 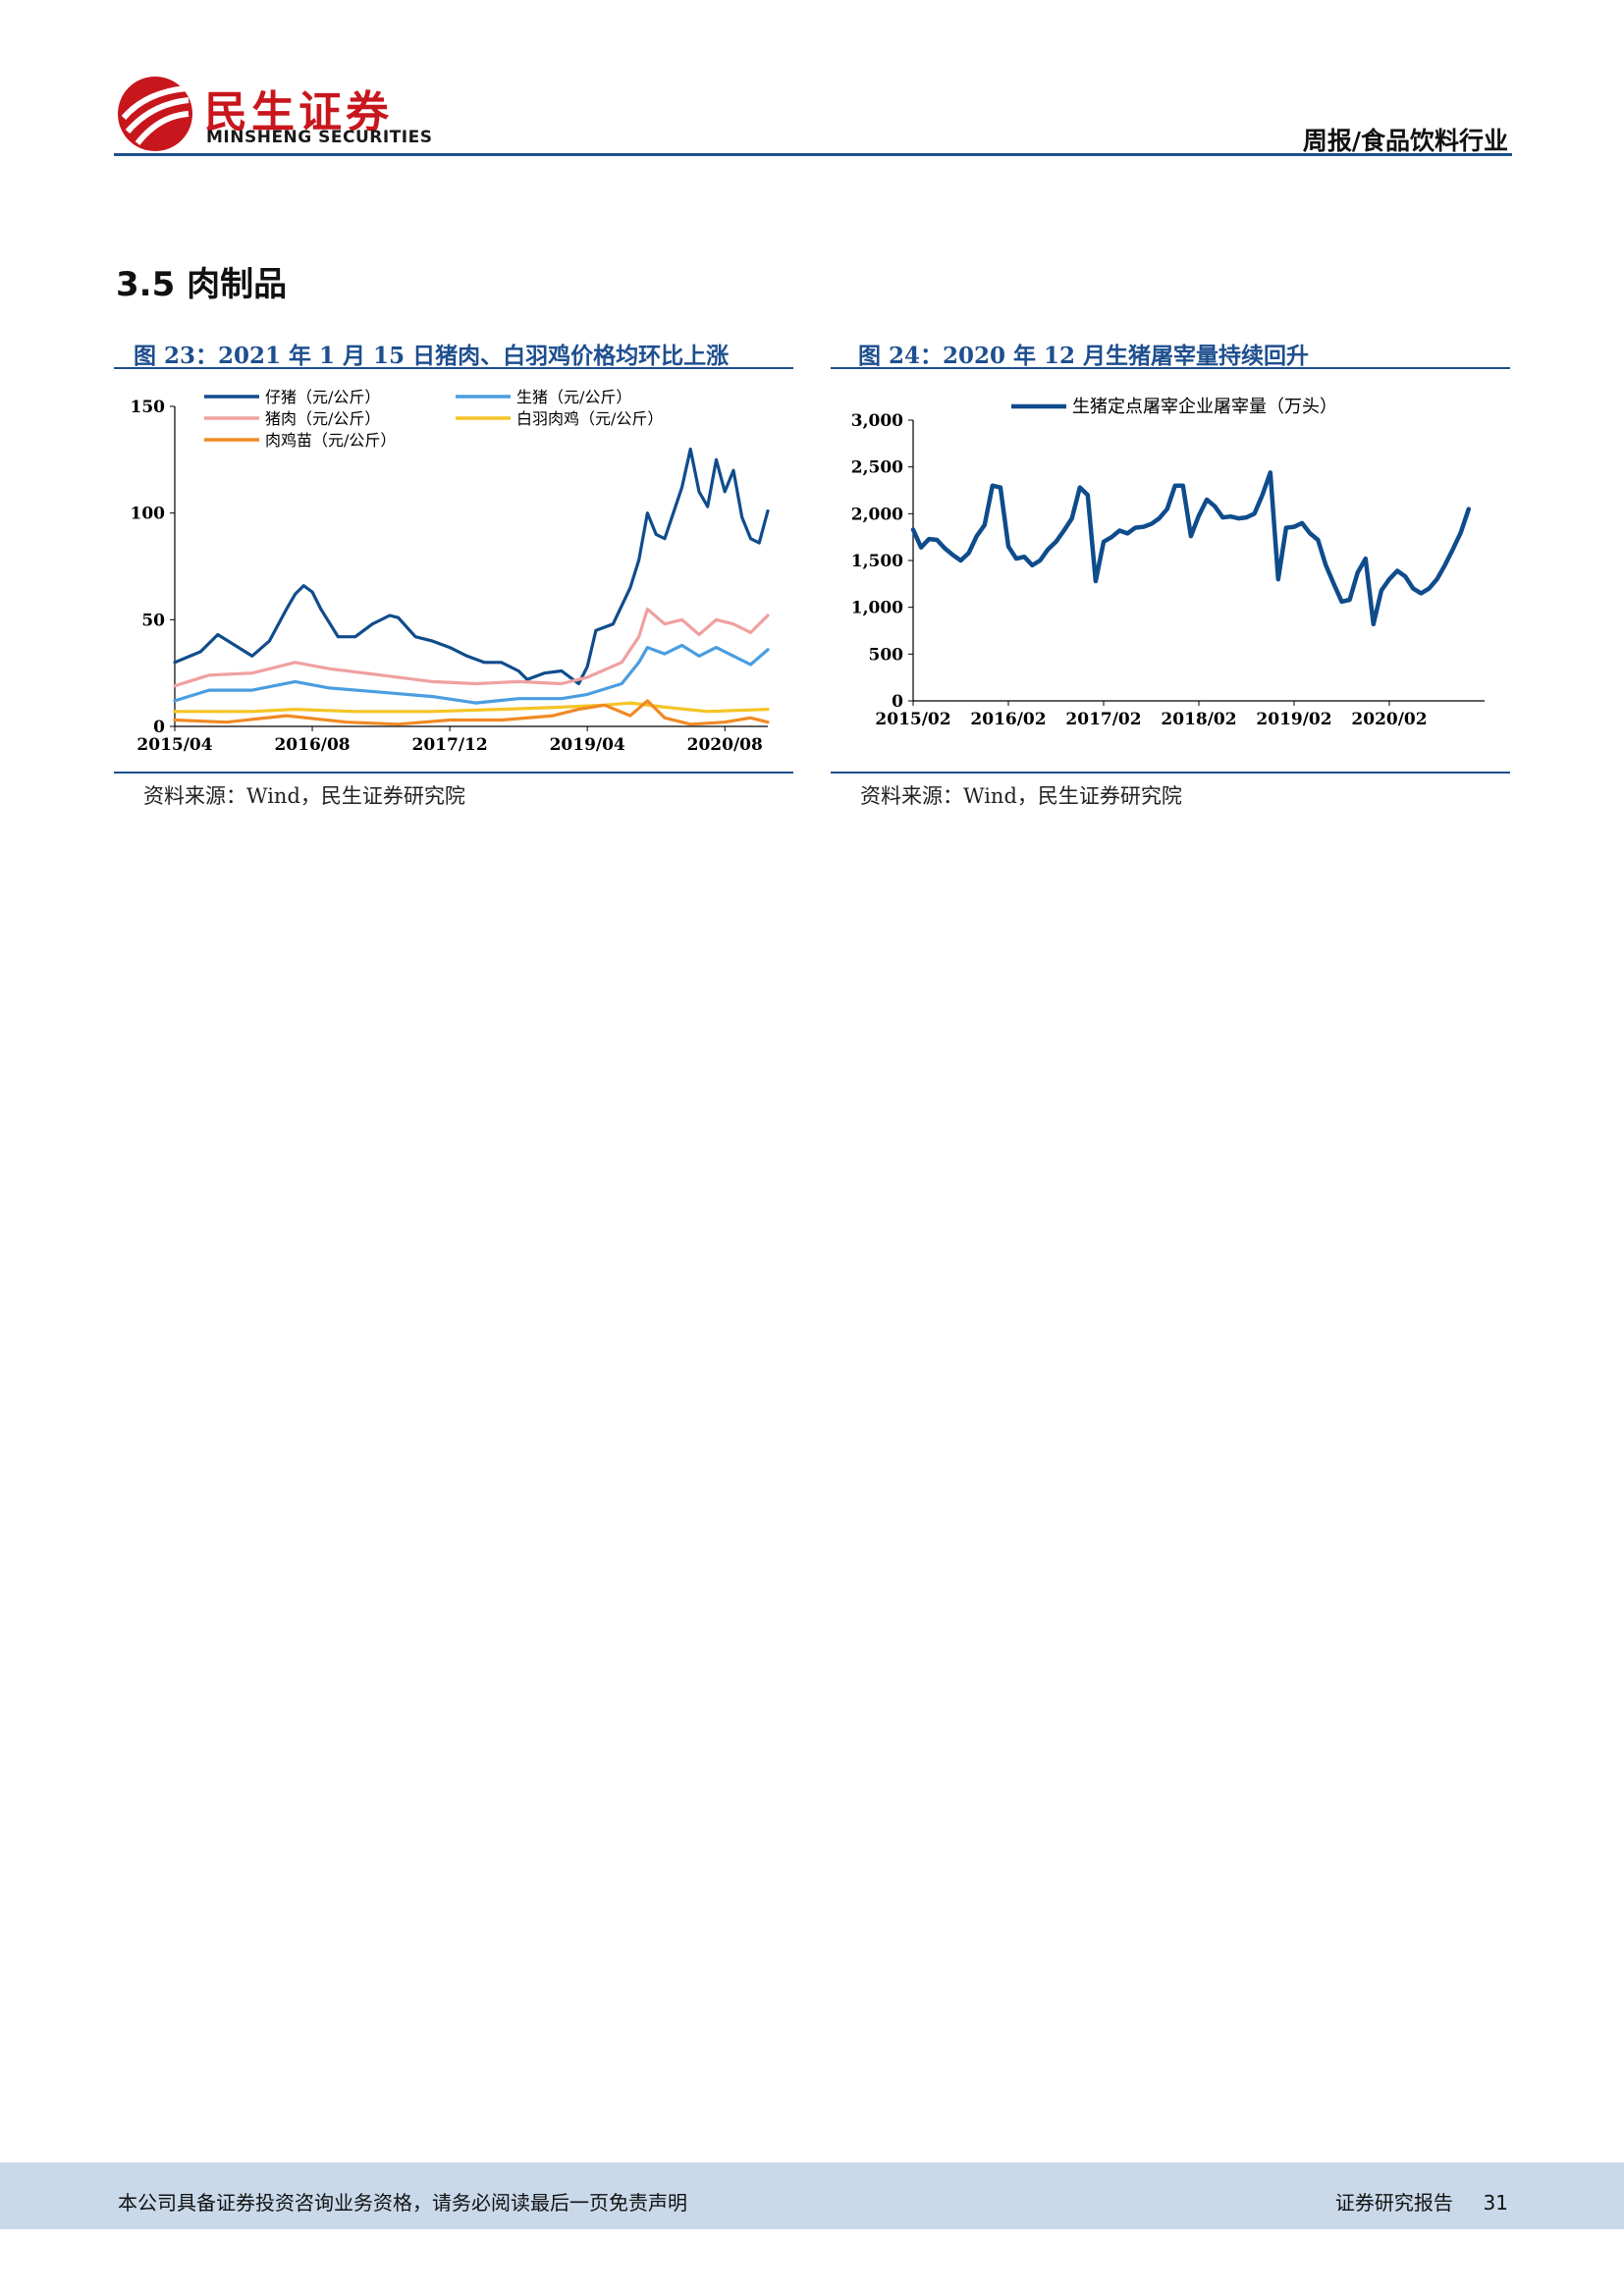 I want to click on x-tick-label: 2020/08, so click(x=725, y=745).